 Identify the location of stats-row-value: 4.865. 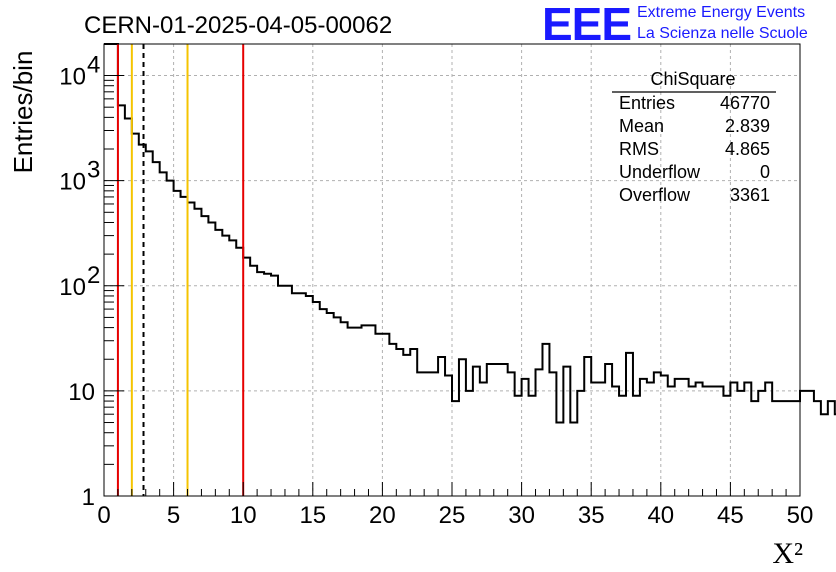
(747, 149).